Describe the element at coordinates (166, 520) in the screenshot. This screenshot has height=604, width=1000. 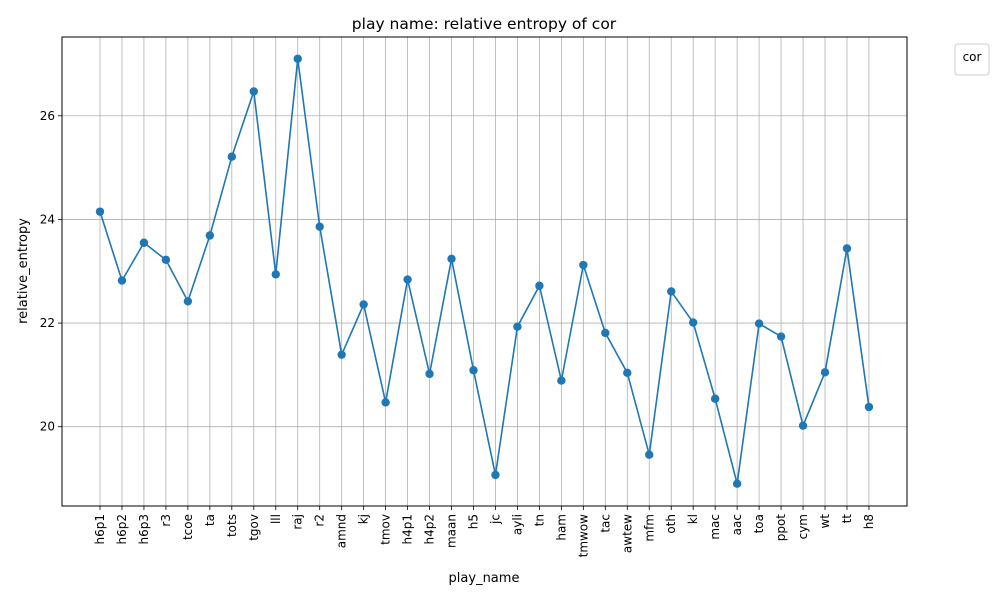
I see `x-tick-label: r3` at that location.